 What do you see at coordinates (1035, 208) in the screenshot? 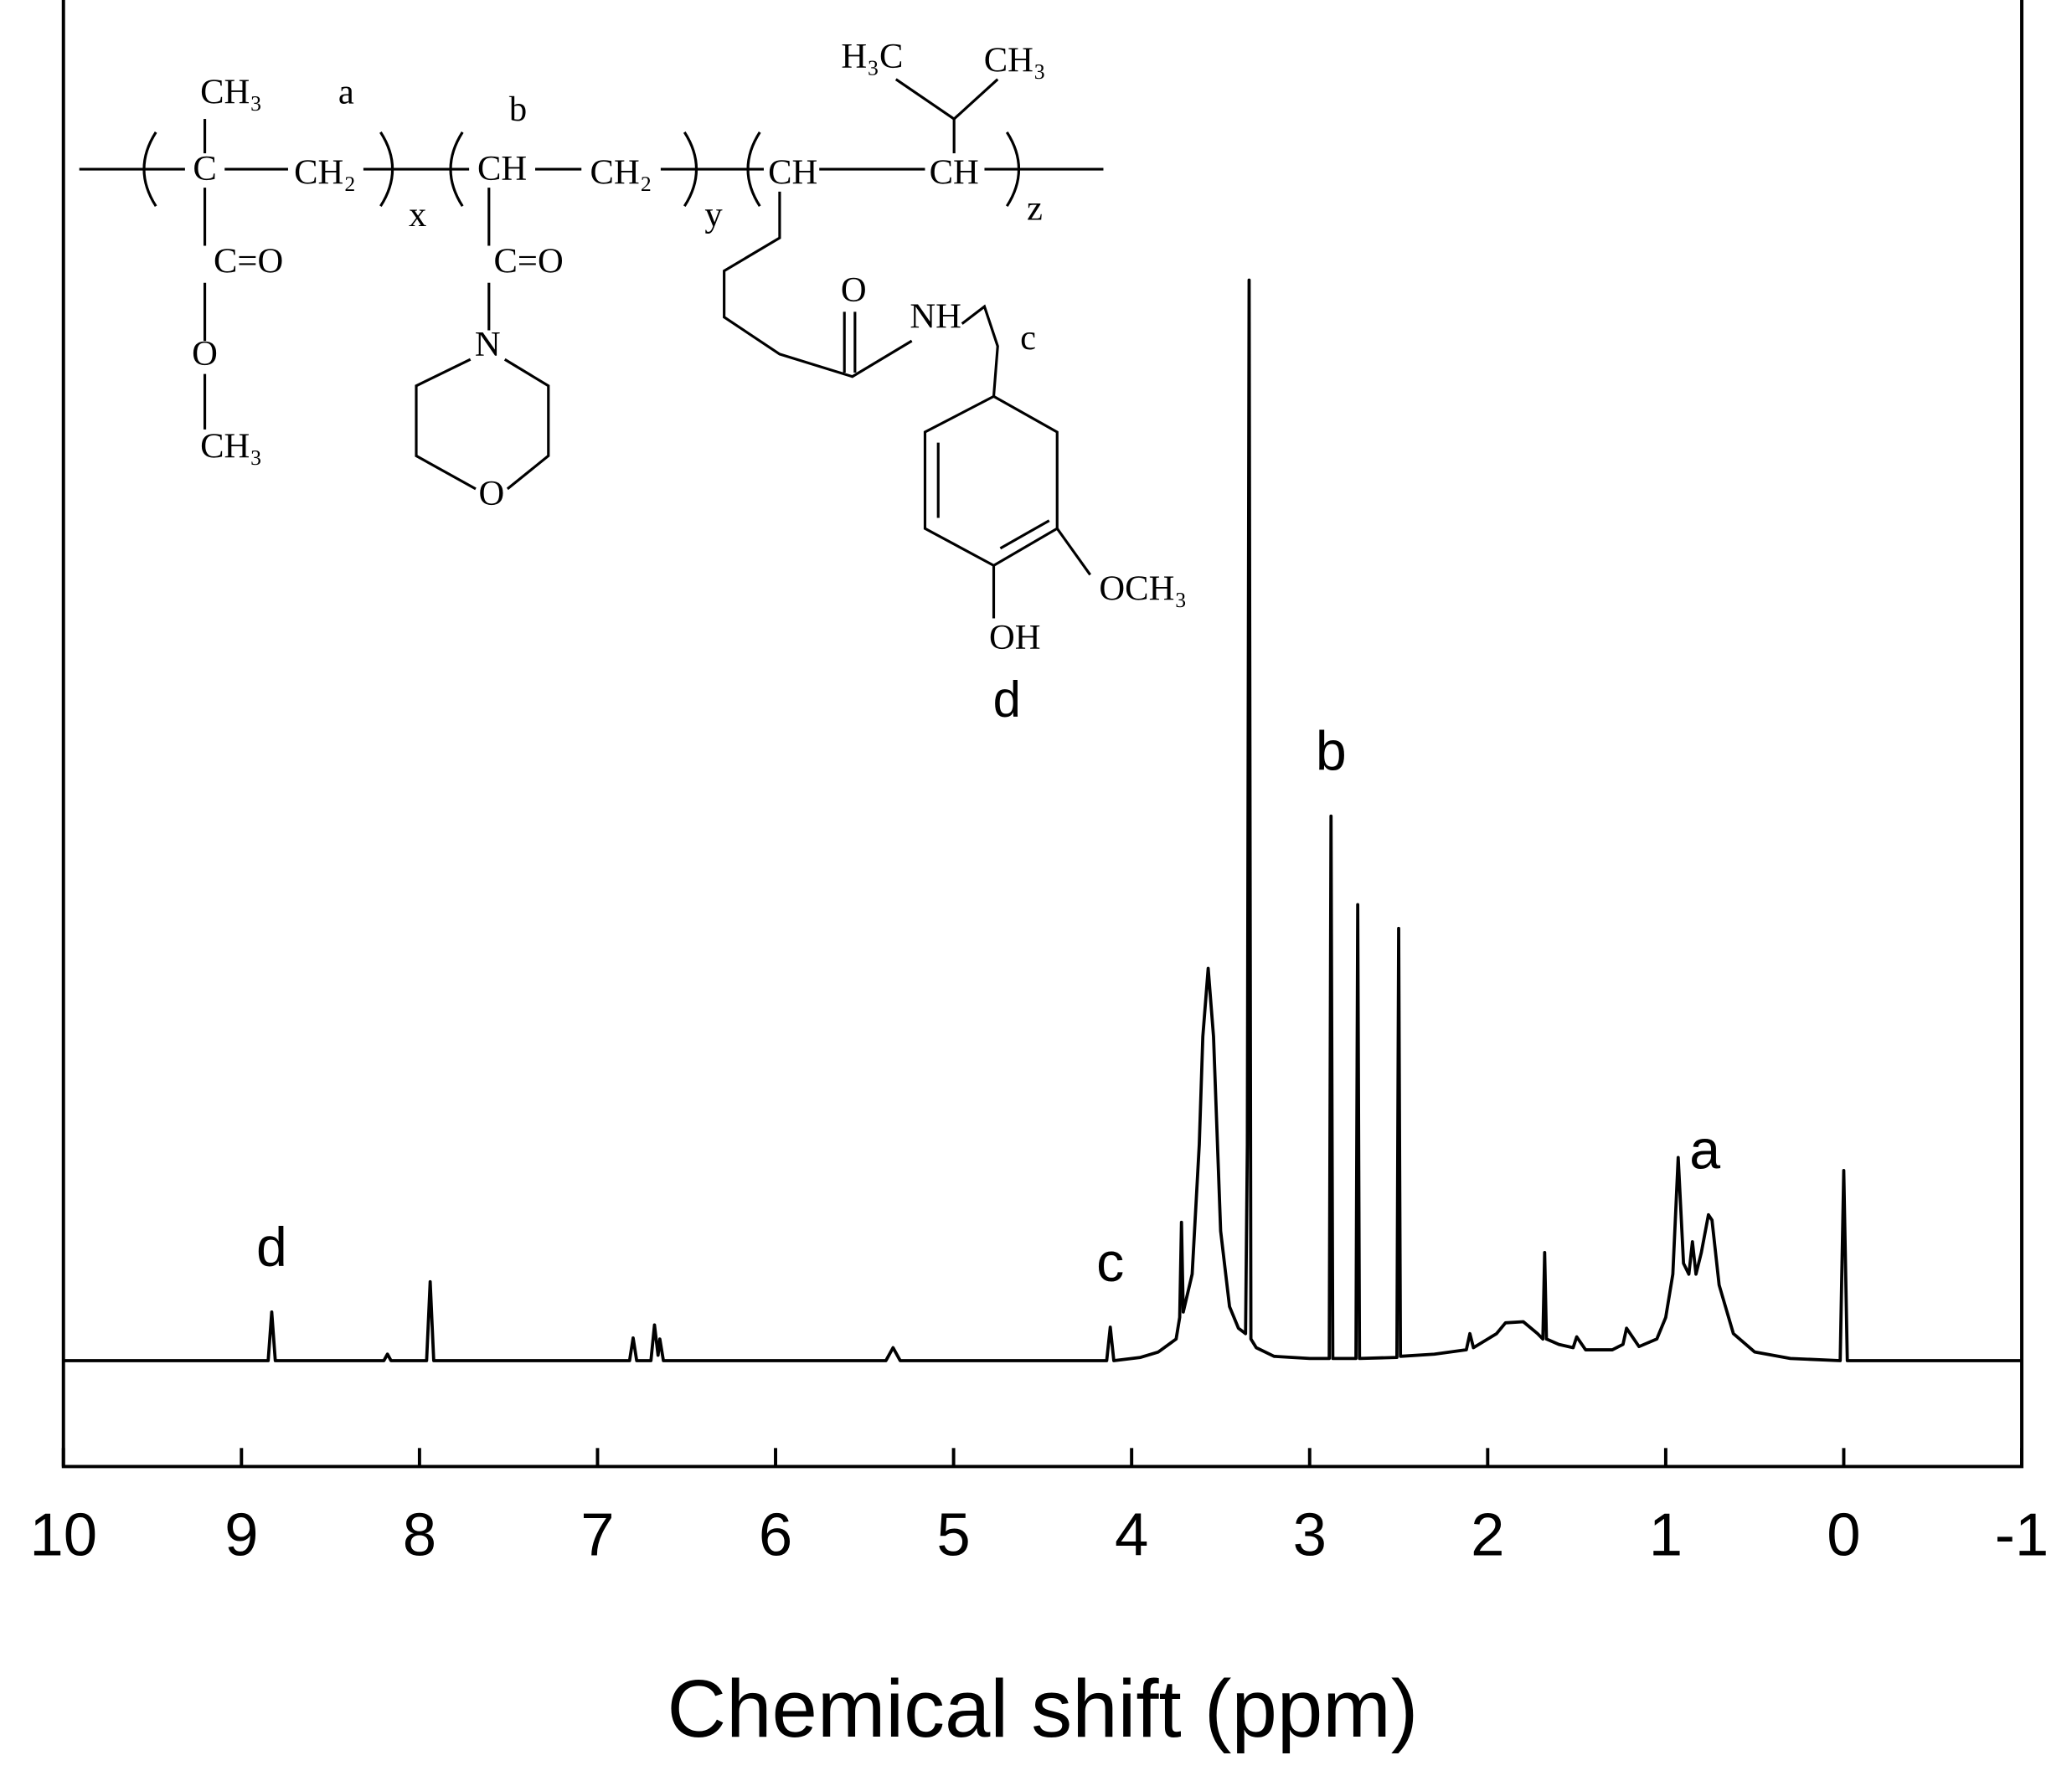
I see `structure-label: z` at bounding box center [1035, 208].